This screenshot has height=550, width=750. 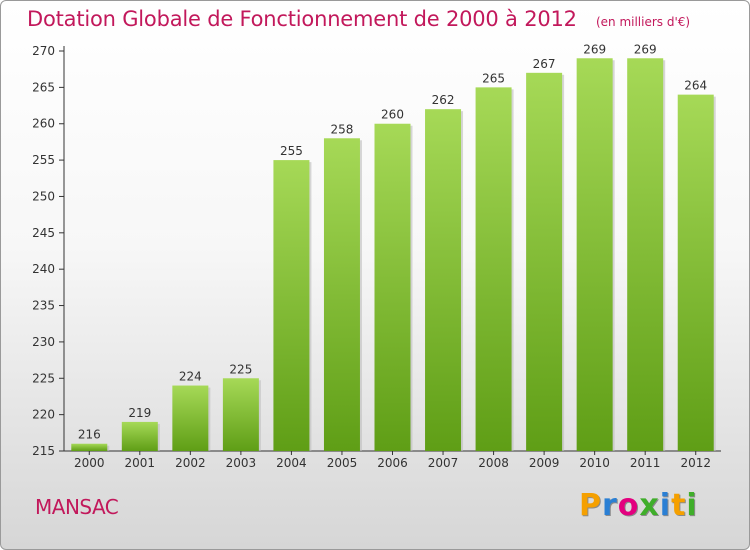 I want to click on bar-value-label: 260, so click(x=392, y=115).